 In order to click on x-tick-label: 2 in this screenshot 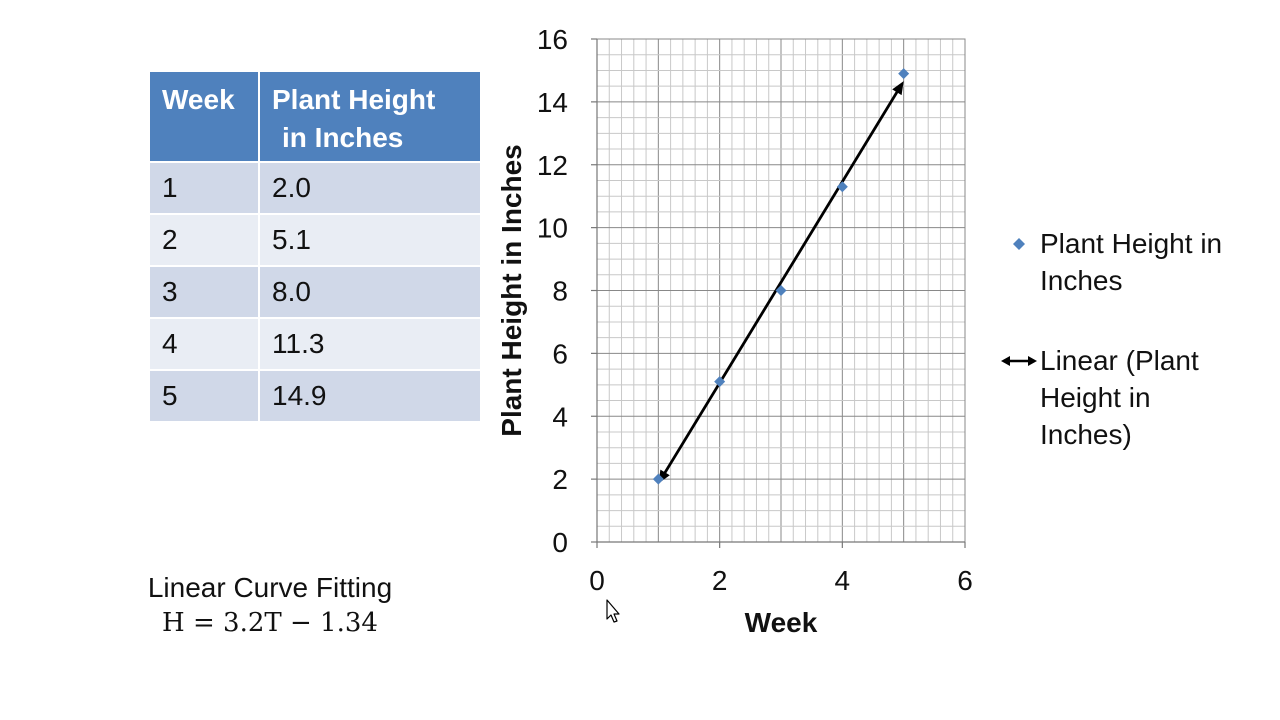, I will do `click(720, 580)`.